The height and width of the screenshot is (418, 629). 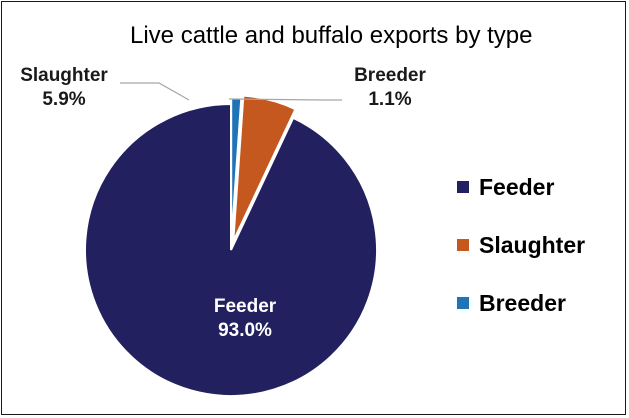 I want to click on legend: Feeder Slaughter Breeder, so click(x=521, y=245).